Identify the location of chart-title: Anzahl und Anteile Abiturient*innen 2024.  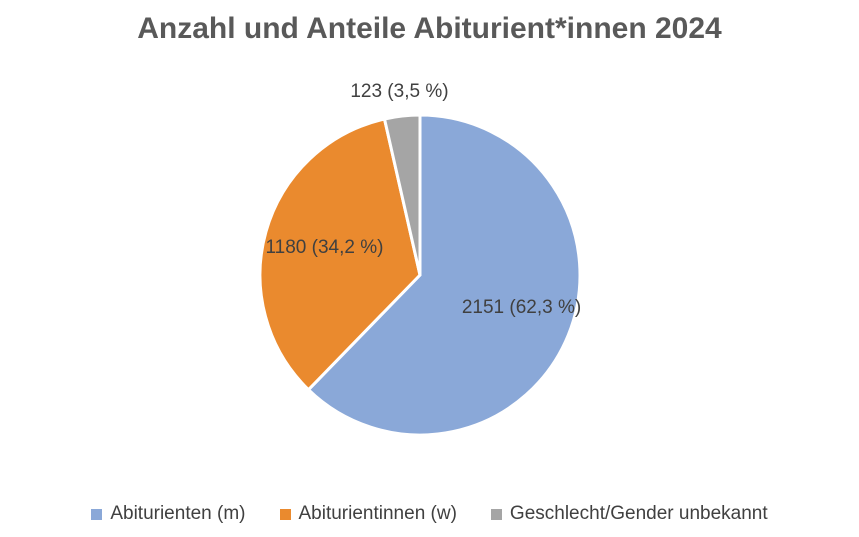
(429, 28).